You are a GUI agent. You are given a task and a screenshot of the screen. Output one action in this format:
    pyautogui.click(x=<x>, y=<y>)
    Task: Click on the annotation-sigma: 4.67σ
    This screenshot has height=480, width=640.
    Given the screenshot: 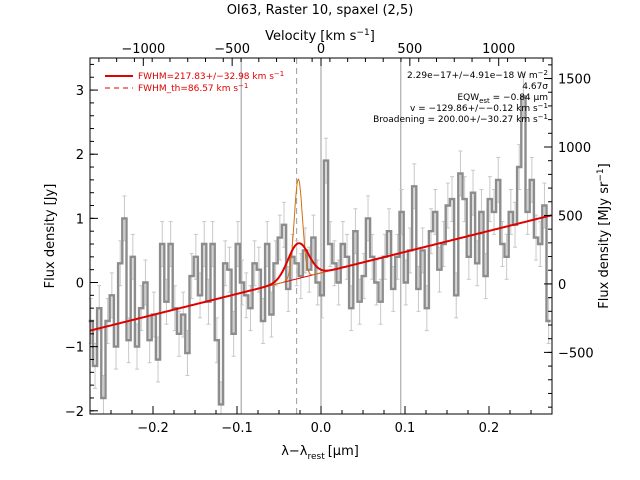 What is the action you would take?
    pyautogui.click(x=535, y=87)
    